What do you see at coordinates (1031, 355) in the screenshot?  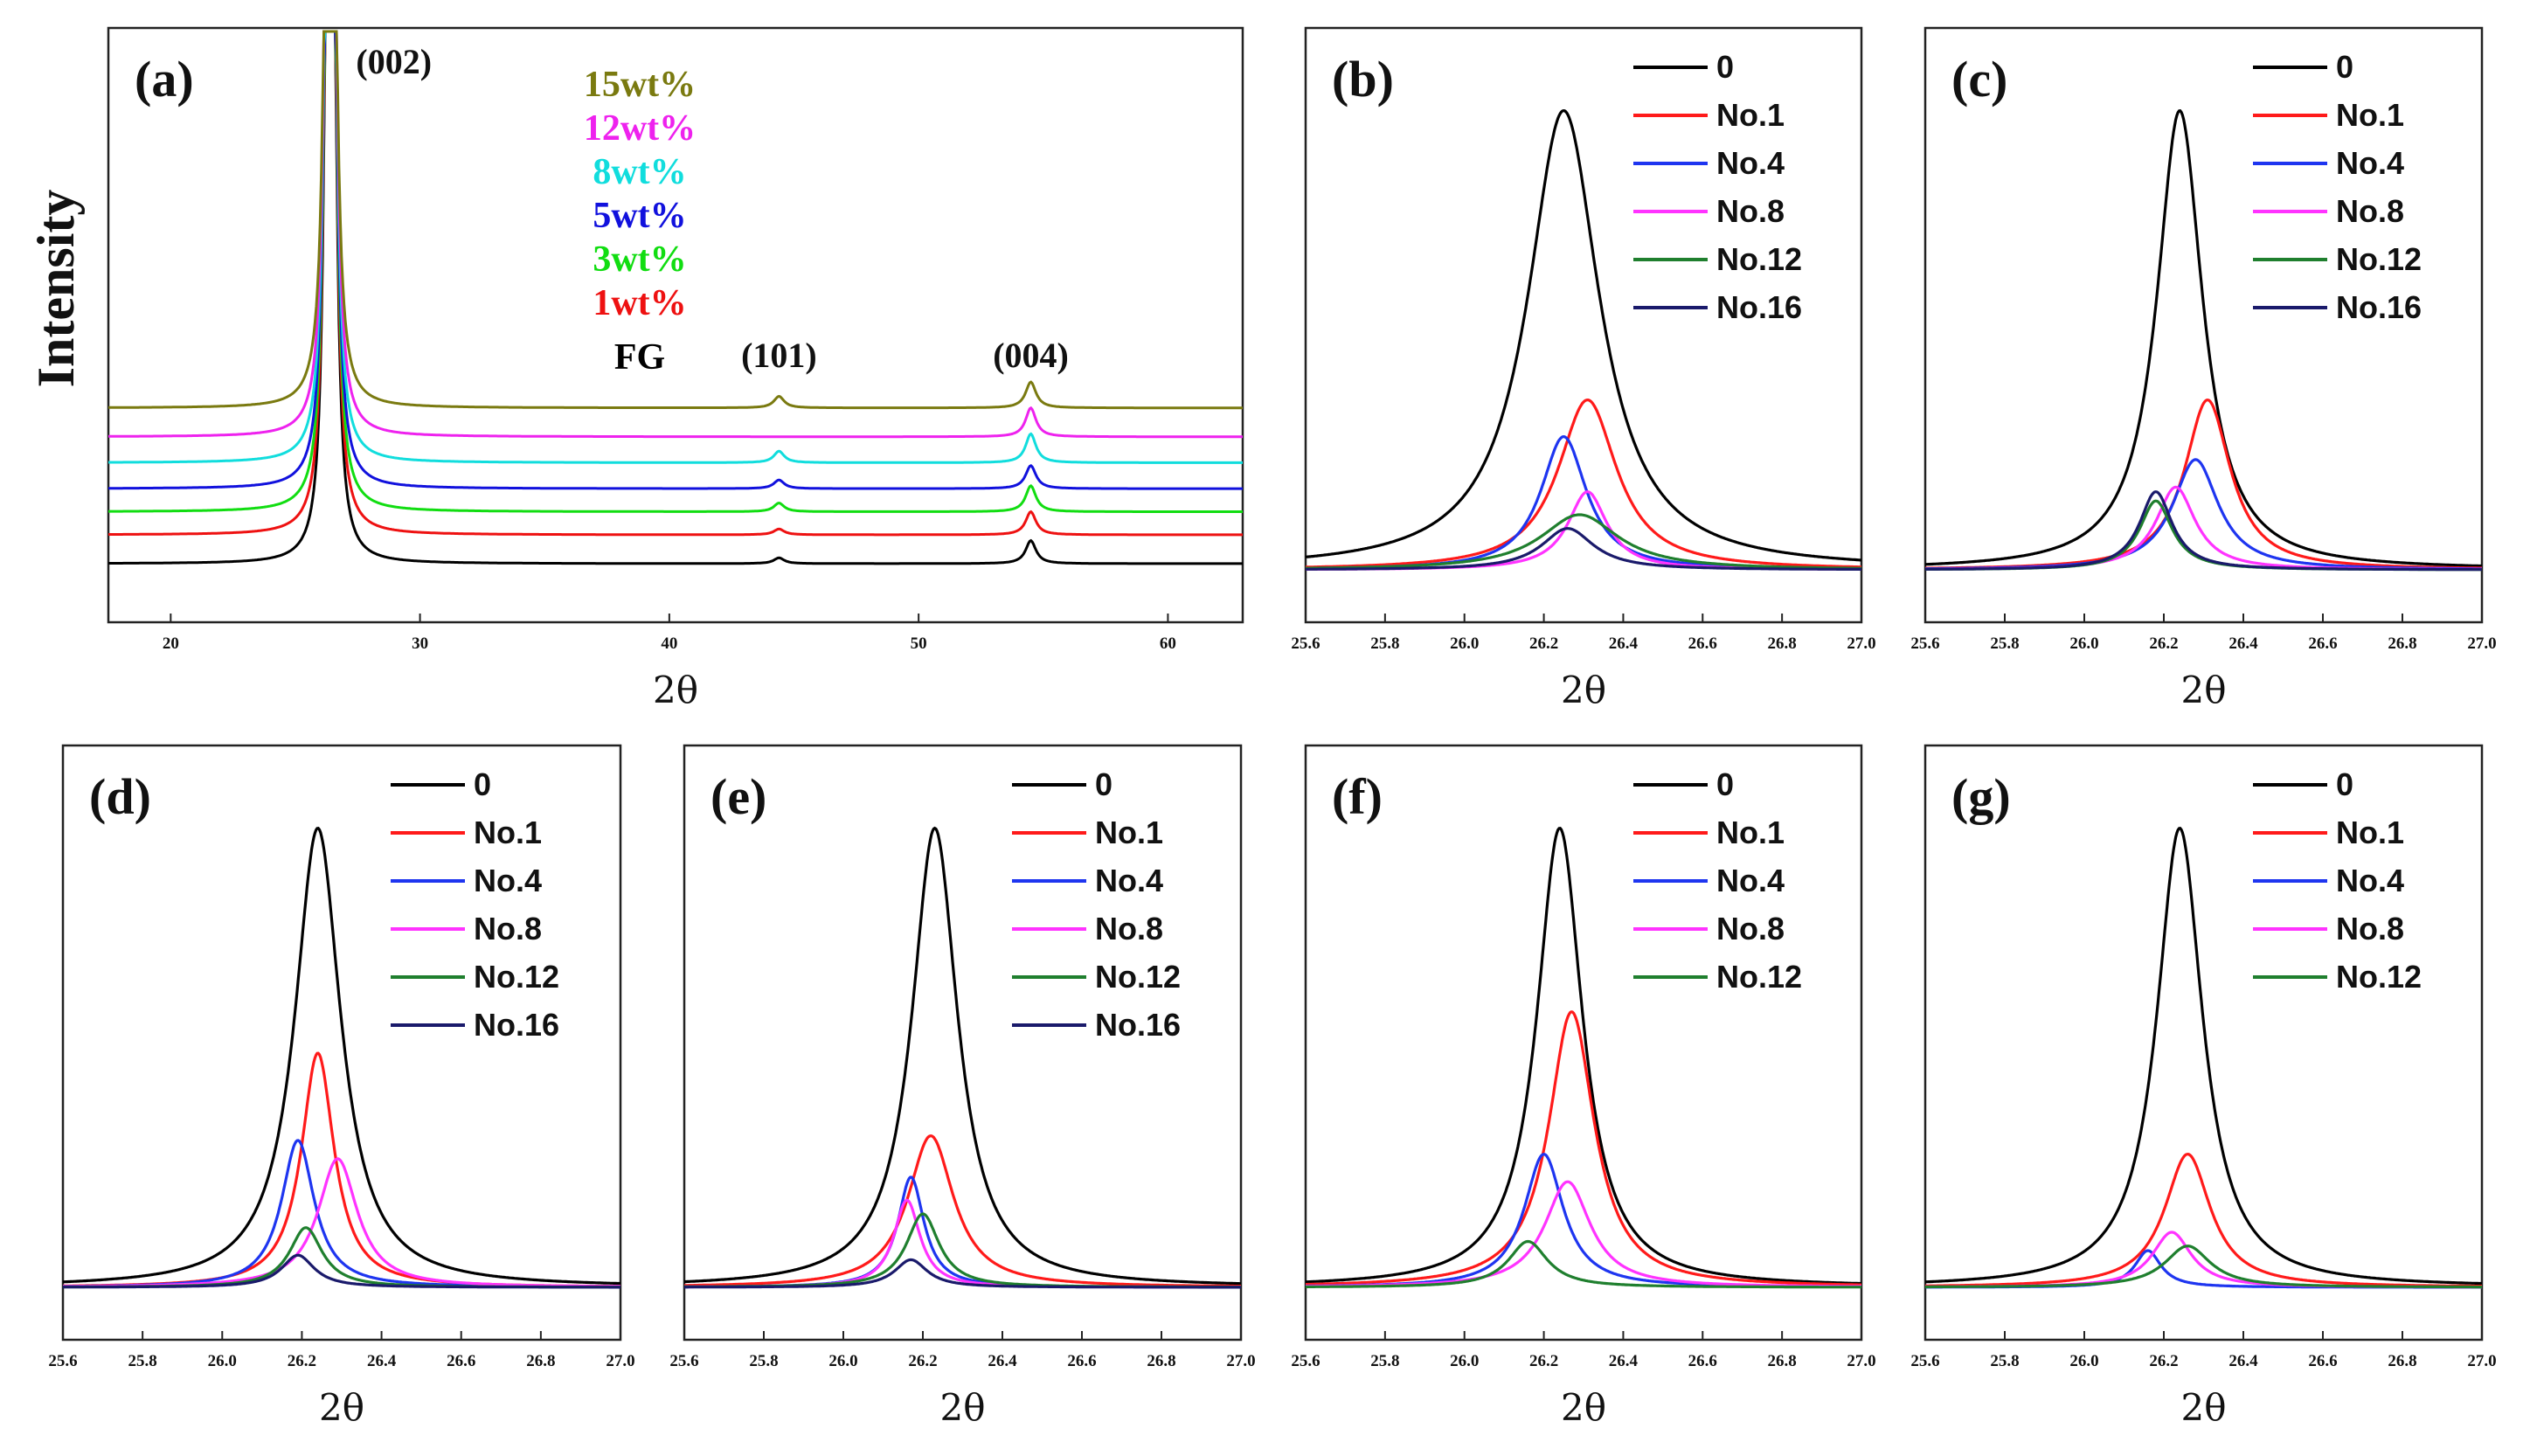 I see `peak-label: (004)` at bounding box center [1031, 355].